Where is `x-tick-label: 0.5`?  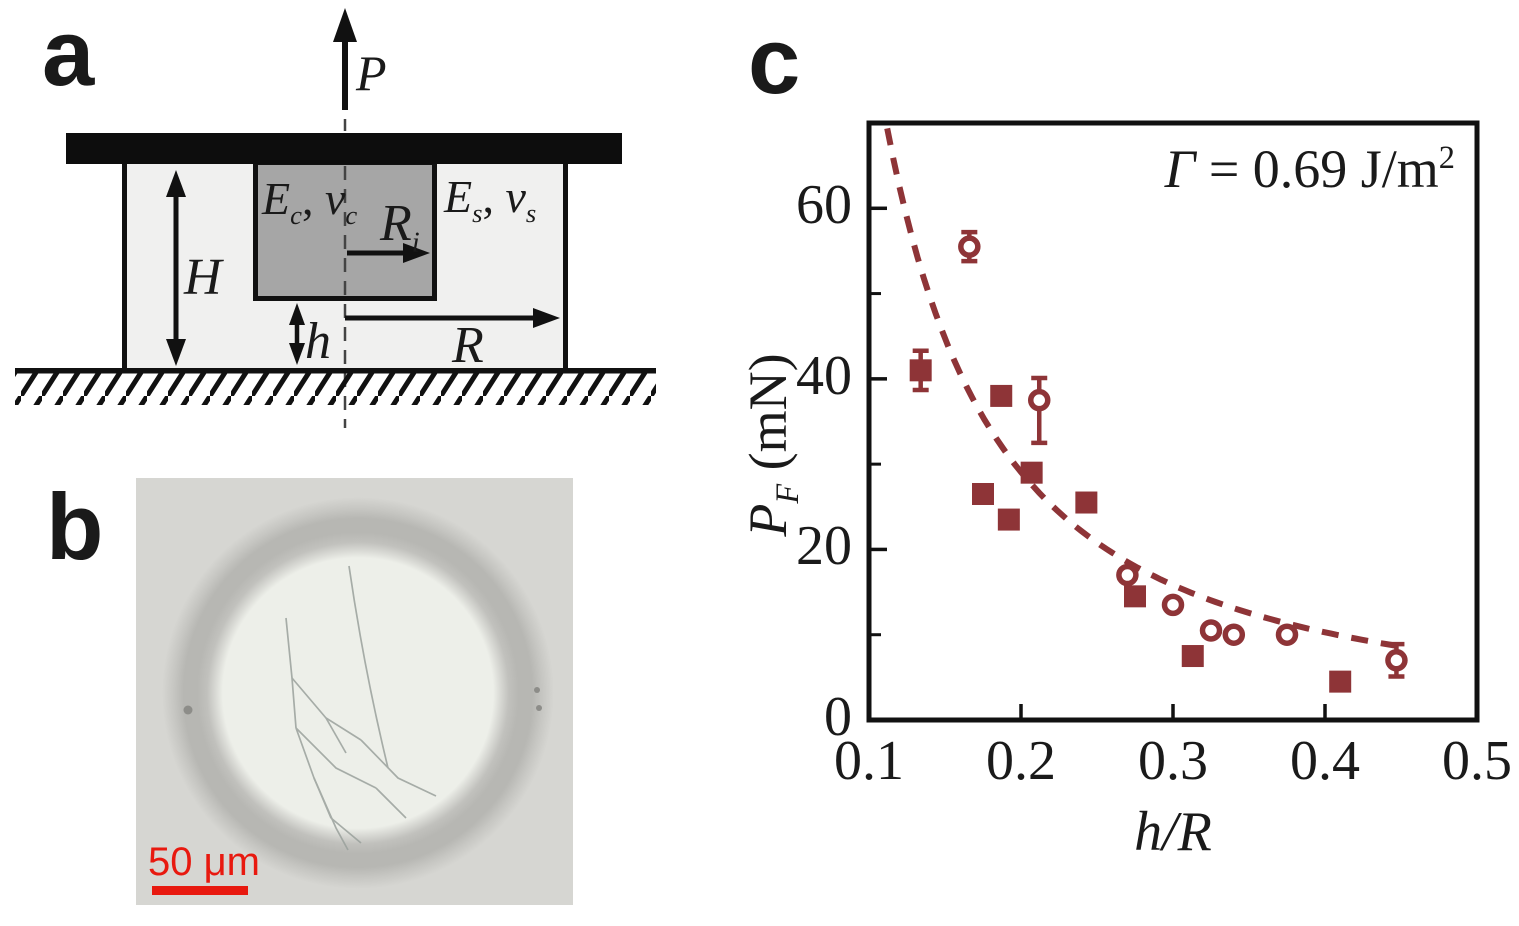 x-tick-label: 0.5 is located at coordinates (1477, 761).